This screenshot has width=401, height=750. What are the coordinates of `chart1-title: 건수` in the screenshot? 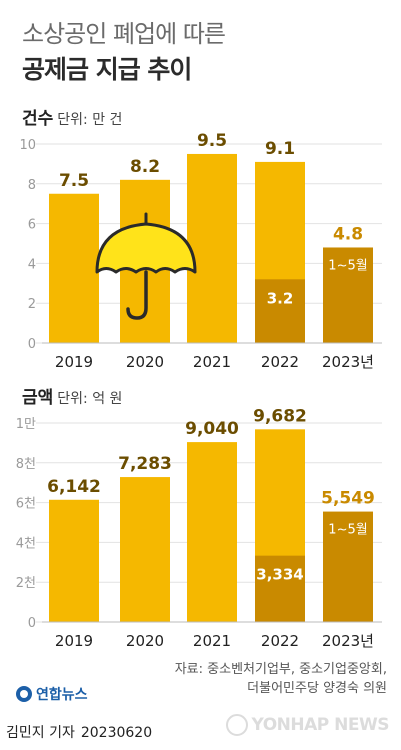 It's located at (38, 119).